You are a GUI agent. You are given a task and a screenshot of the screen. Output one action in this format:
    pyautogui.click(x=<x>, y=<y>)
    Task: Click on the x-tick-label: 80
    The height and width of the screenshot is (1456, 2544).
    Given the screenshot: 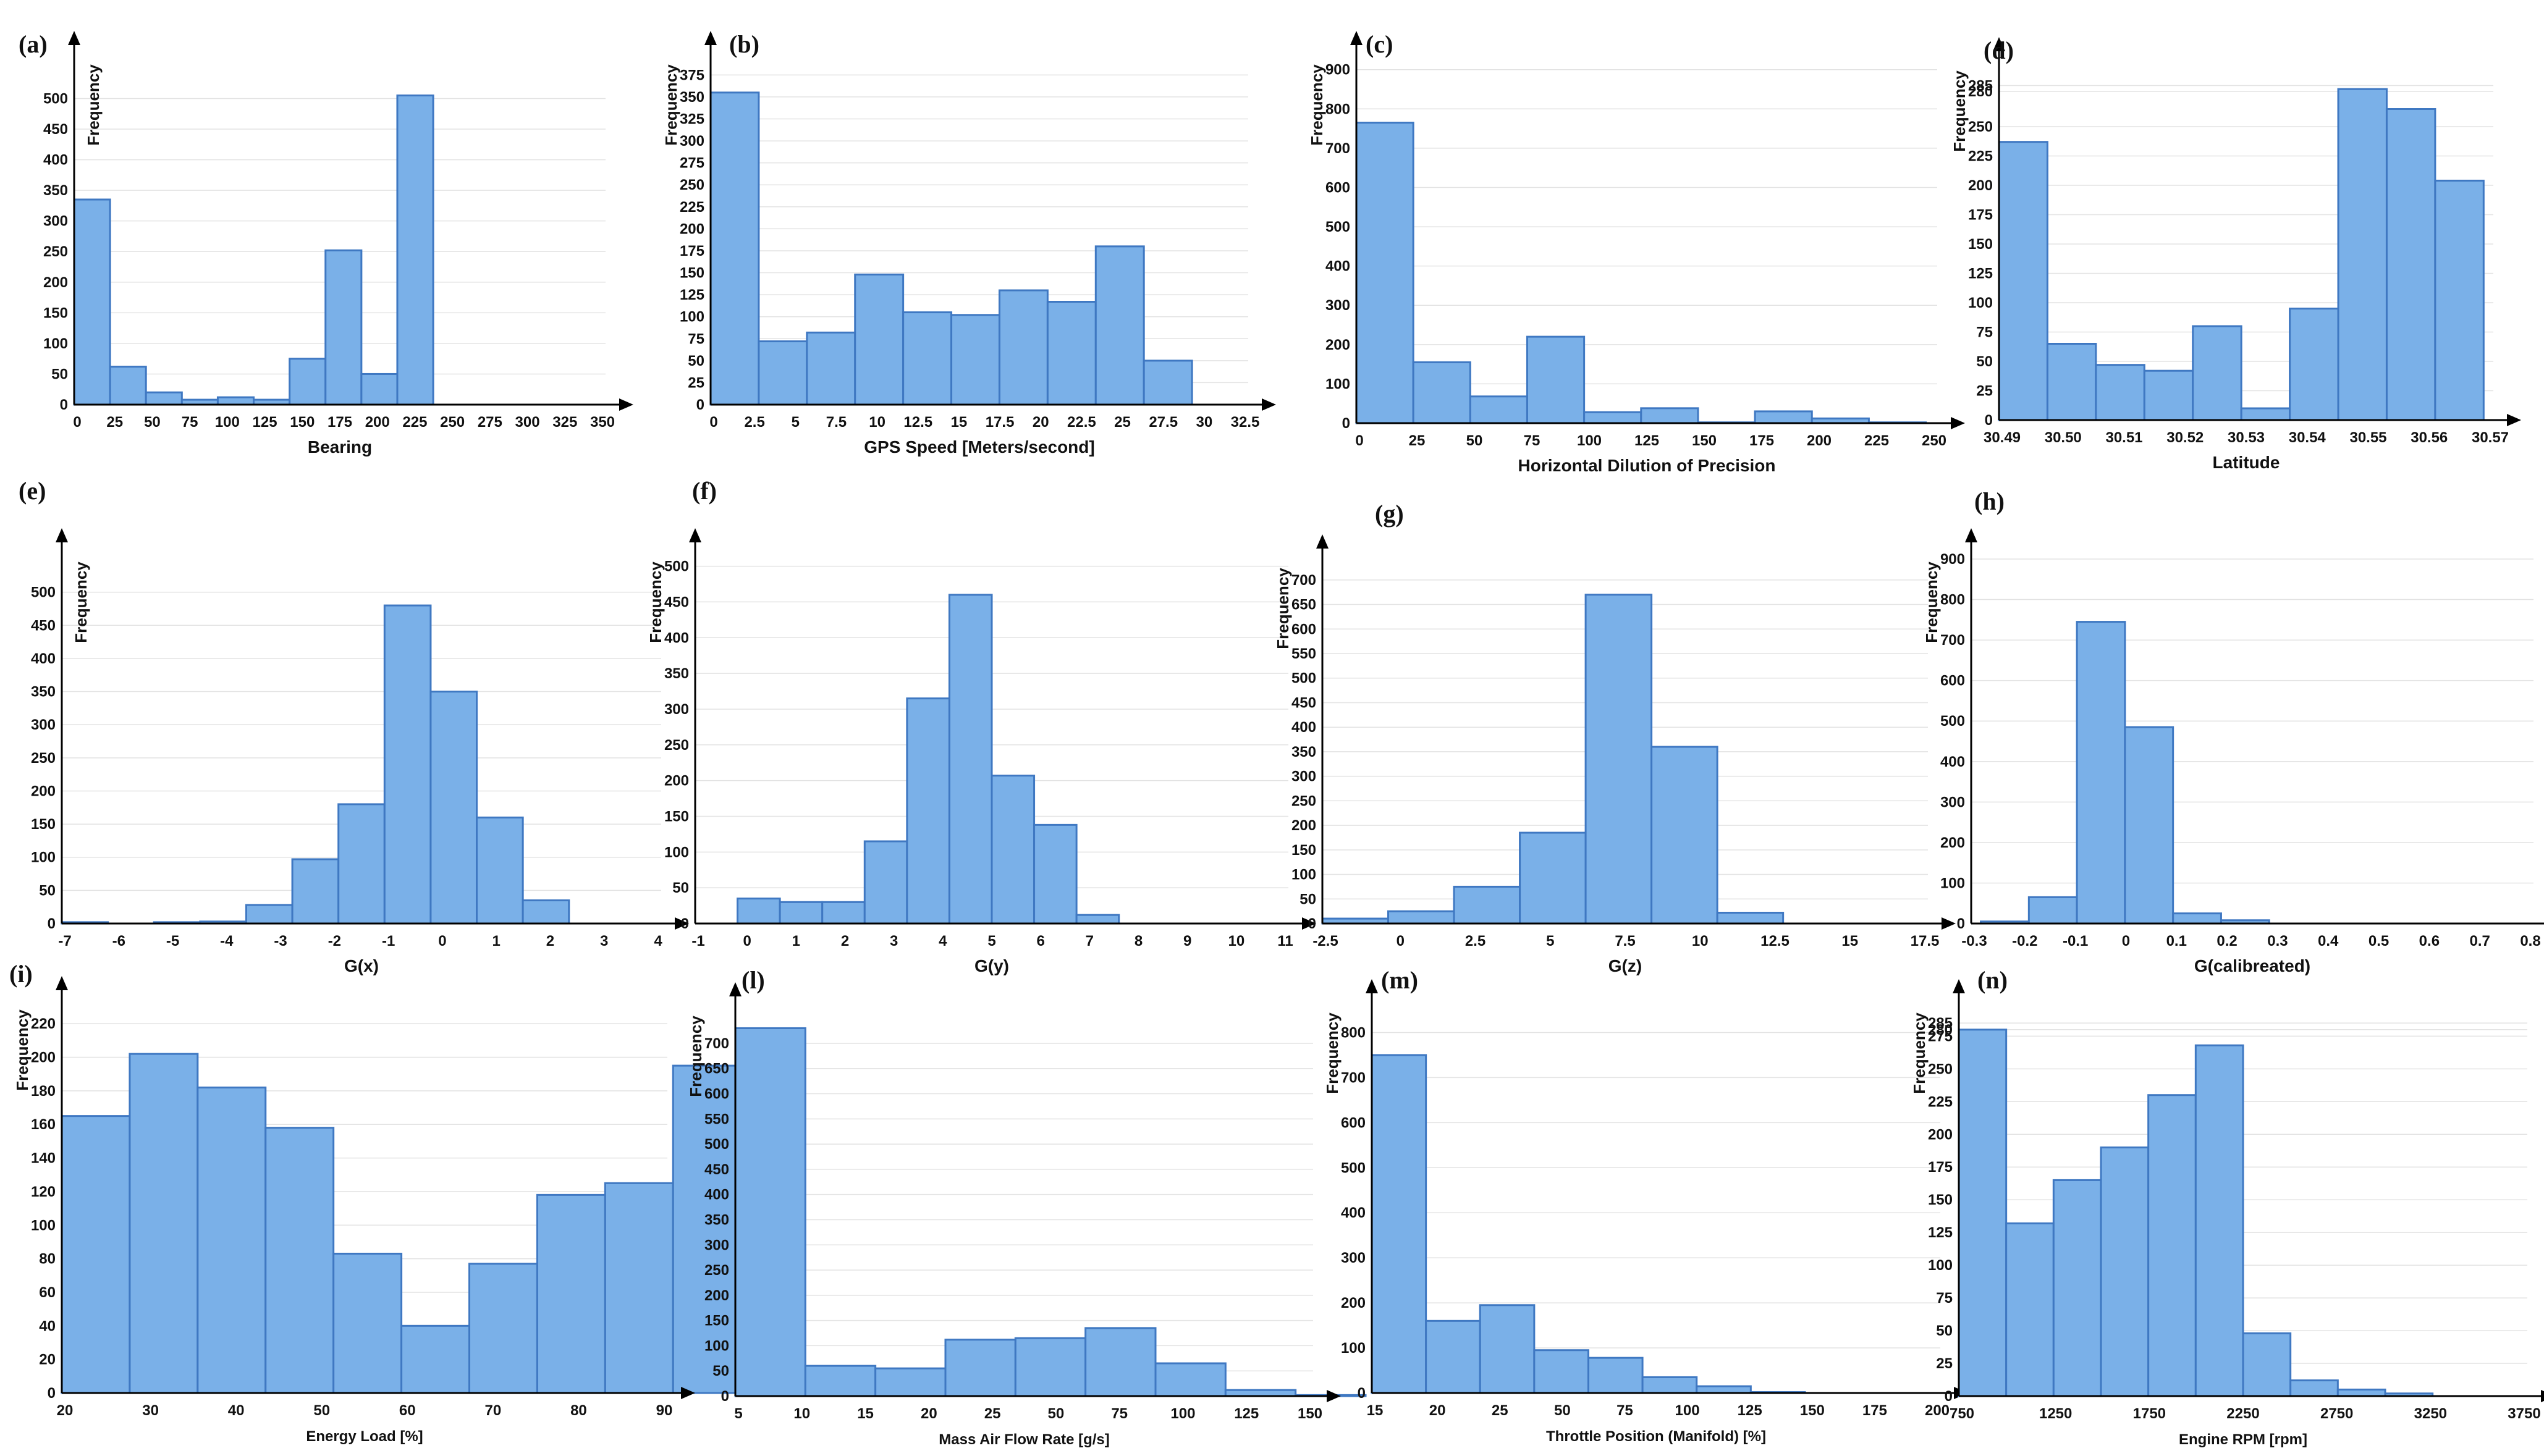 What is the action you would take?
    pyautogui.click(x=578, y=1410)
    